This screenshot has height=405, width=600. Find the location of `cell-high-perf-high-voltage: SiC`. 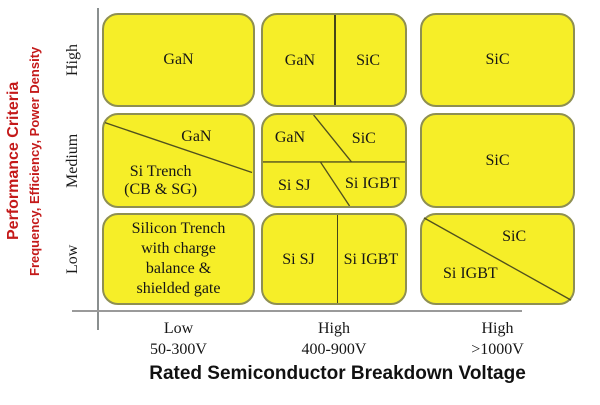

cell-high-perf-high-voltage: SiC is located at coordinates (497, 60).